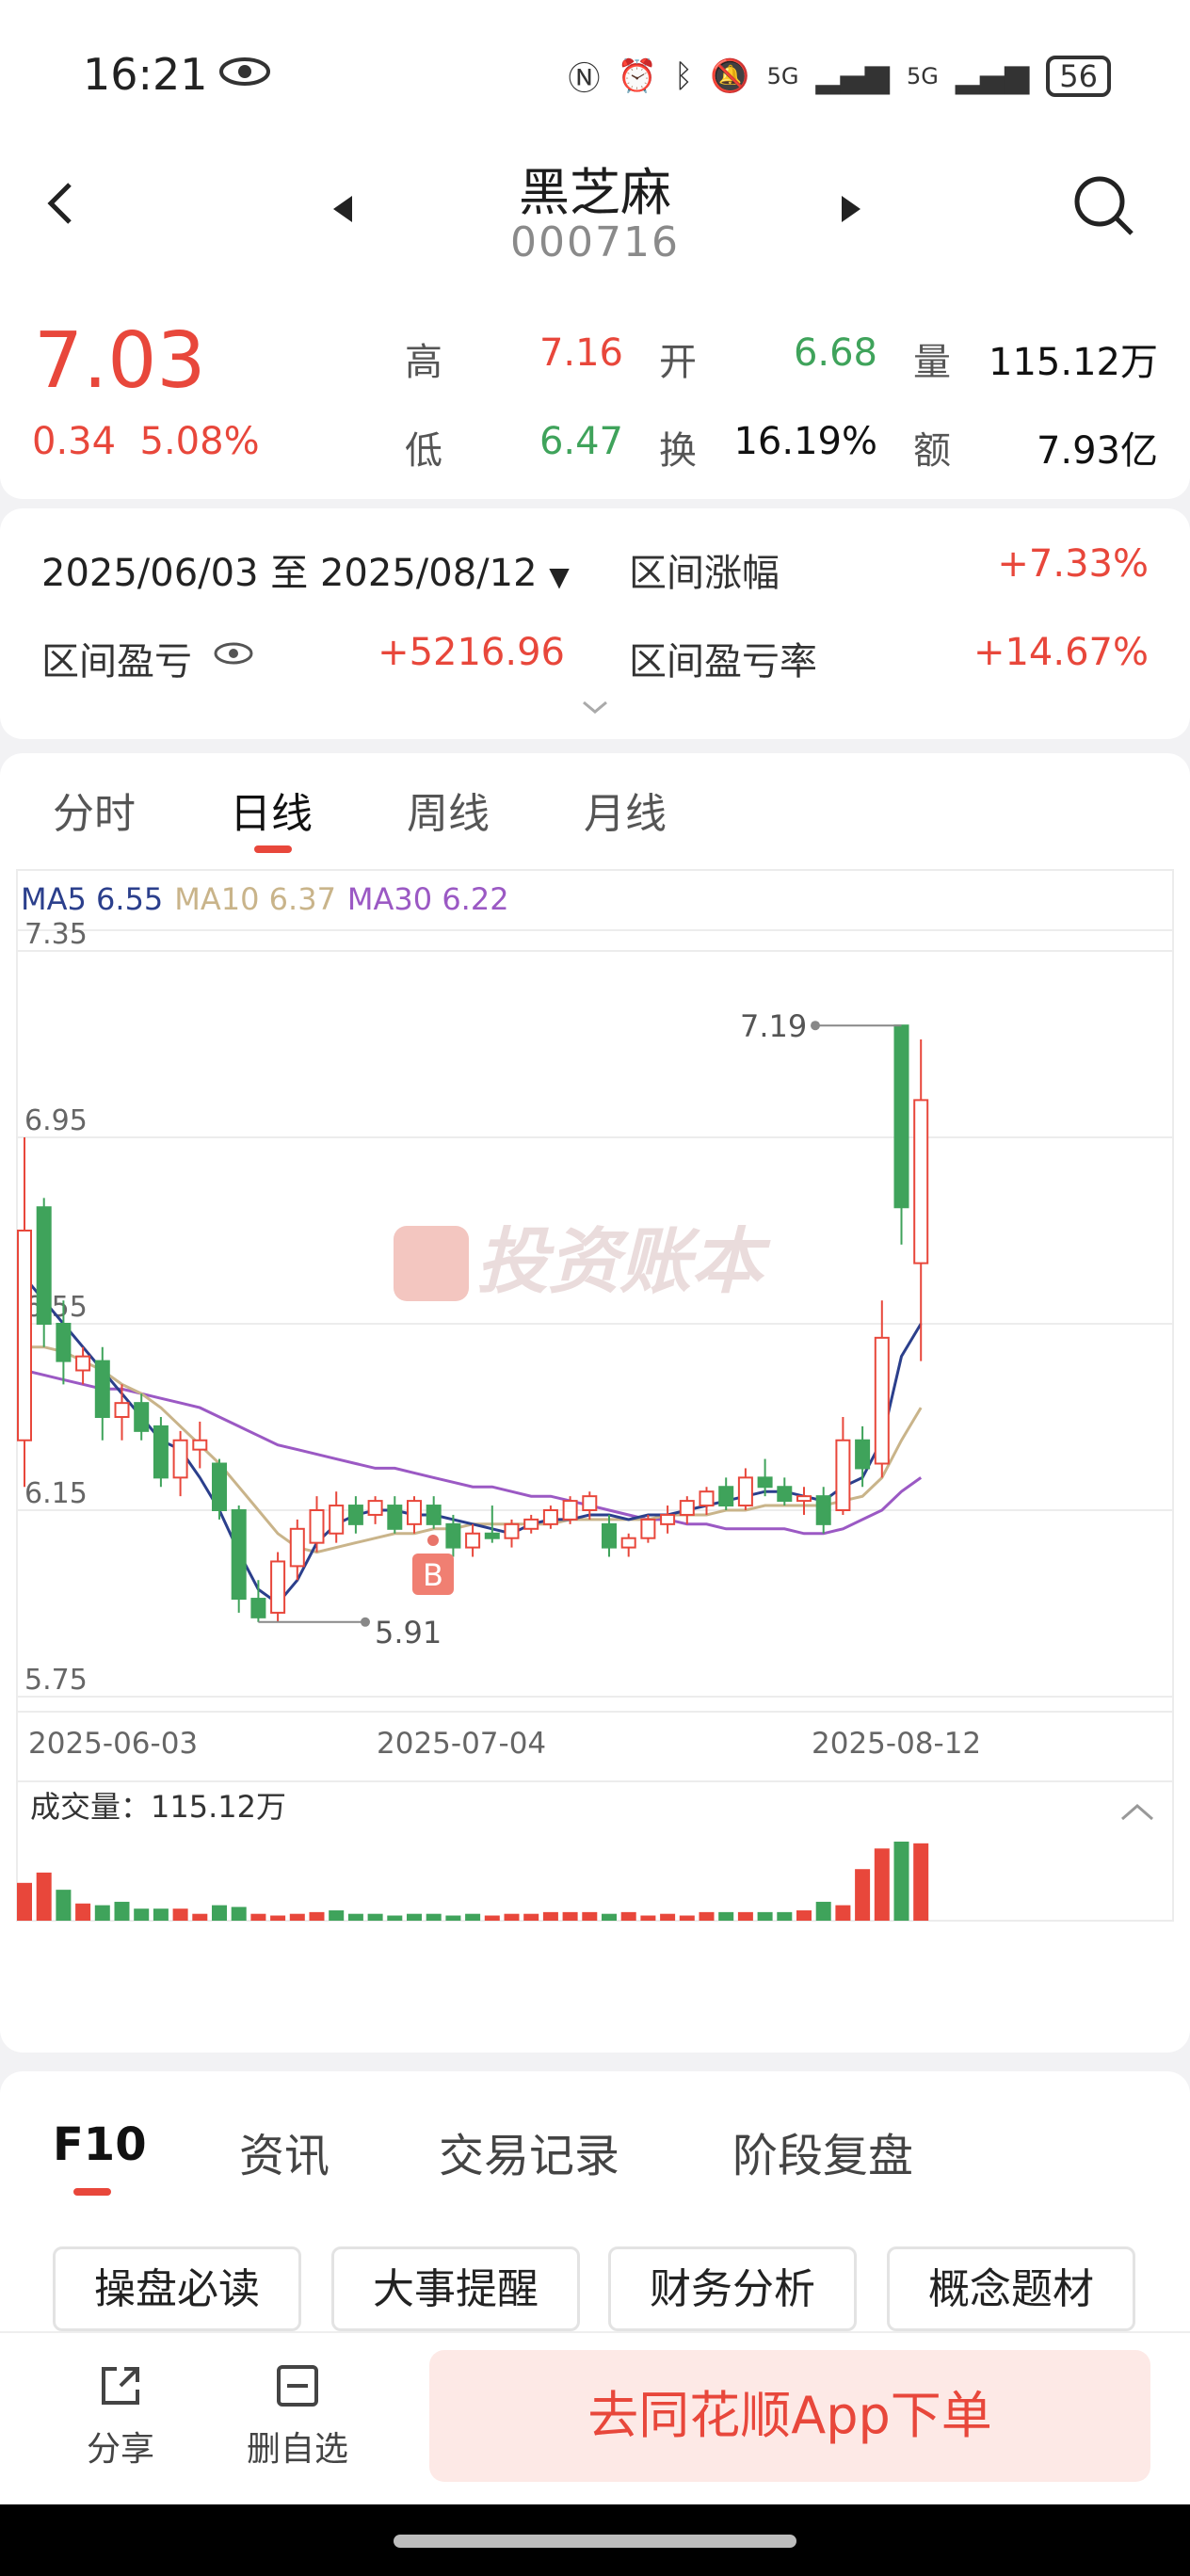  What do you see at coordinates (1097, 451) in the screenshot?
I see `amount-value: 7.93亿` at bounding box center [1097, 451].